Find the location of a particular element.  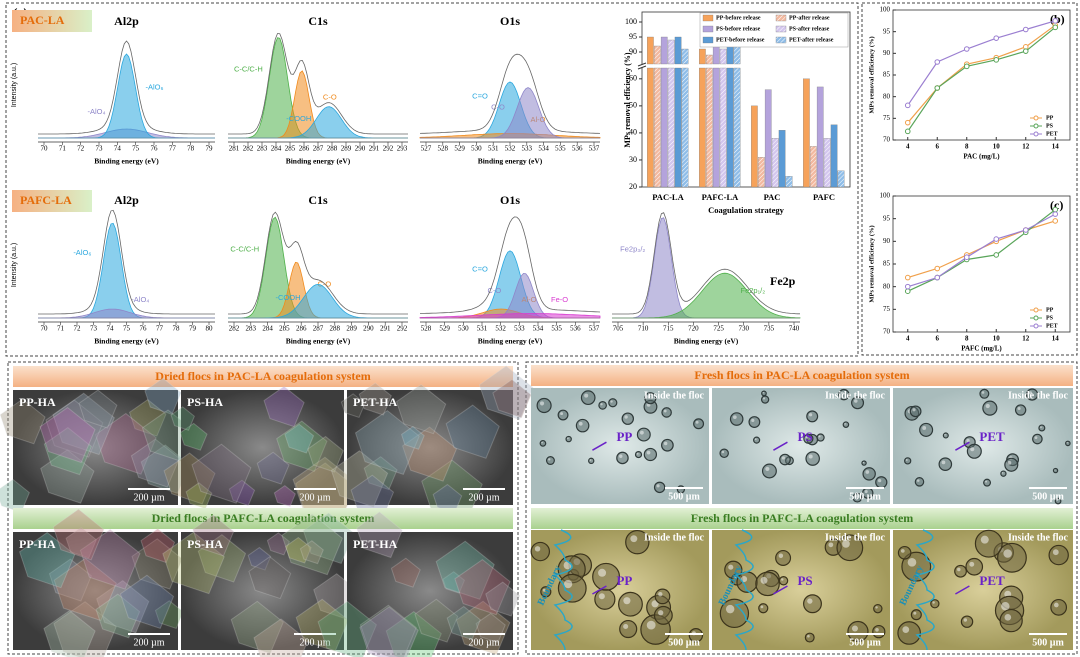

x-tick-label: 76 is located at coordinates (144, 329).